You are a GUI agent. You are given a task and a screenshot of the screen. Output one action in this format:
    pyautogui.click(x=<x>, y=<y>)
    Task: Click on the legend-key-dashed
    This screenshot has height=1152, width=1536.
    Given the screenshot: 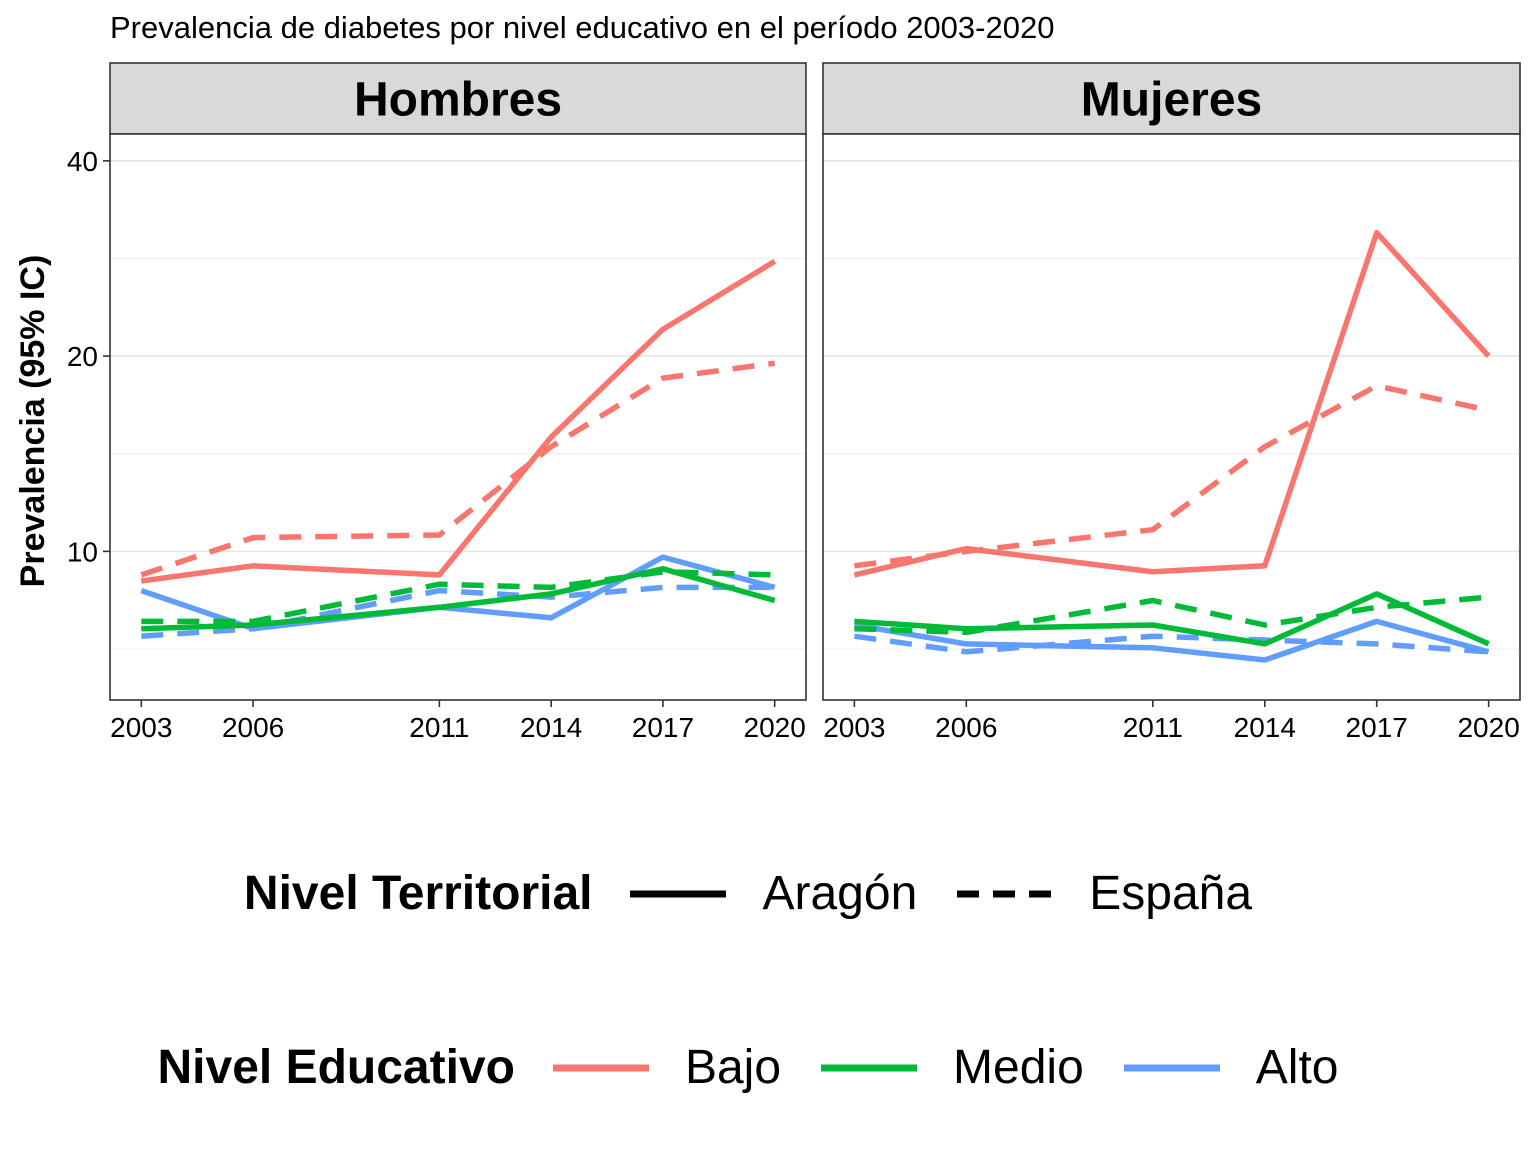 What is the action you would take?
    pyautogui.click(x=1005, y=893)
    